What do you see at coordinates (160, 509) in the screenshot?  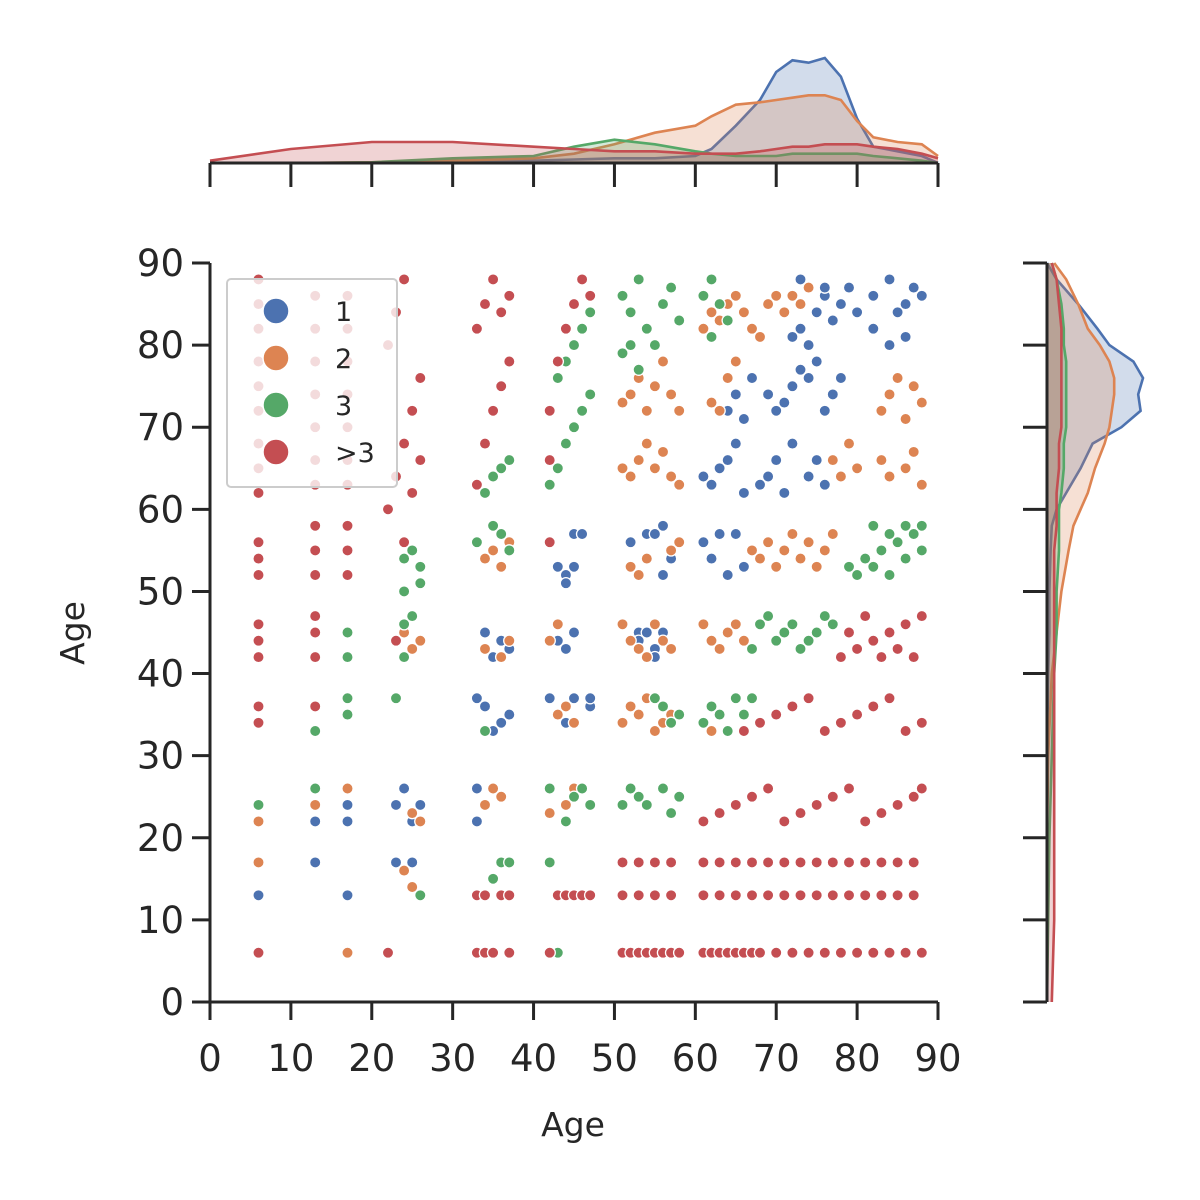 I see `y-tick-label: 60` at bounding box center [160, 509].